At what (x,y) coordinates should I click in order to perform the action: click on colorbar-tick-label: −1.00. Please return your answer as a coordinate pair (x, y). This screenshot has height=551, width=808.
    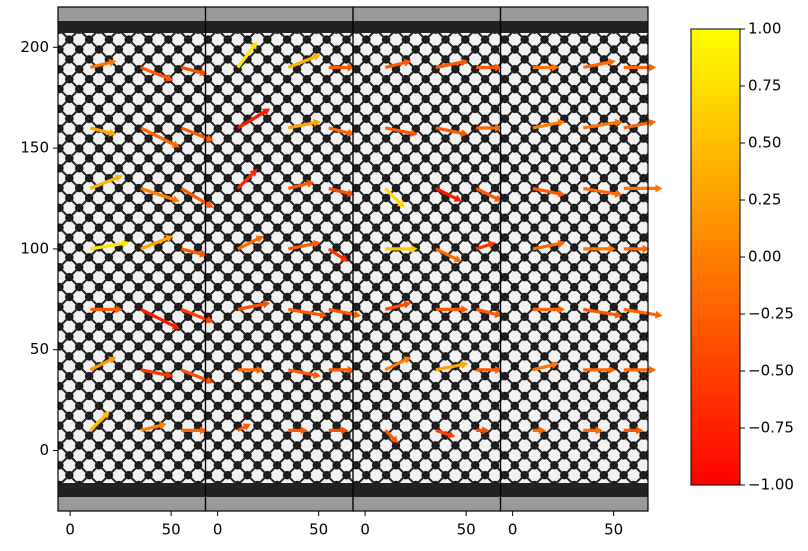
    Looking at the image, I should click on (771, 485).